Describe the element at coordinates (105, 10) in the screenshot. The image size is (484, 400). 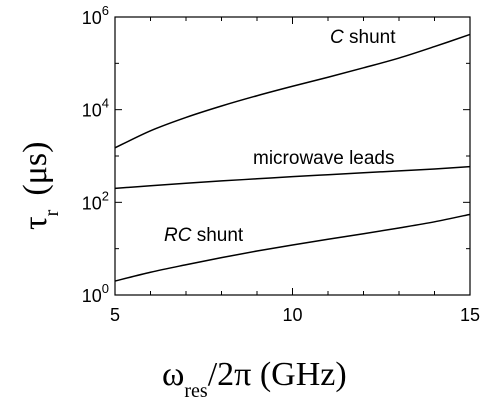
I see `y-tick-label-exponent: 6` at that location.